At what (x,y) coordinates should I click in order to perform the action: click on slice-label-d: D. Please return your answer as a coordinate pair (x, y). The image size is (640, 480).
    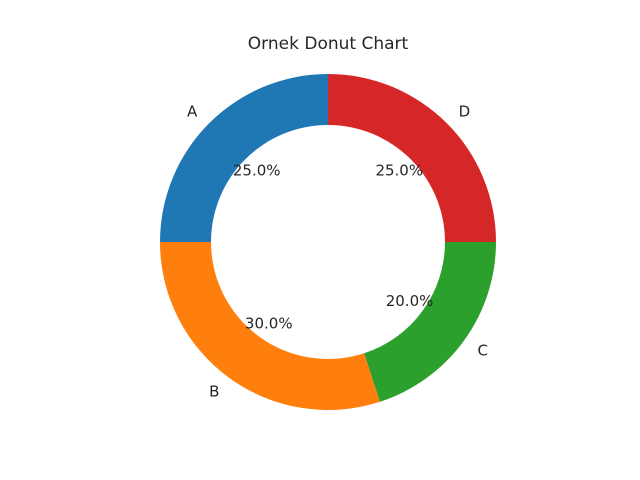
    Looking at the image, I should click on (465, 111).